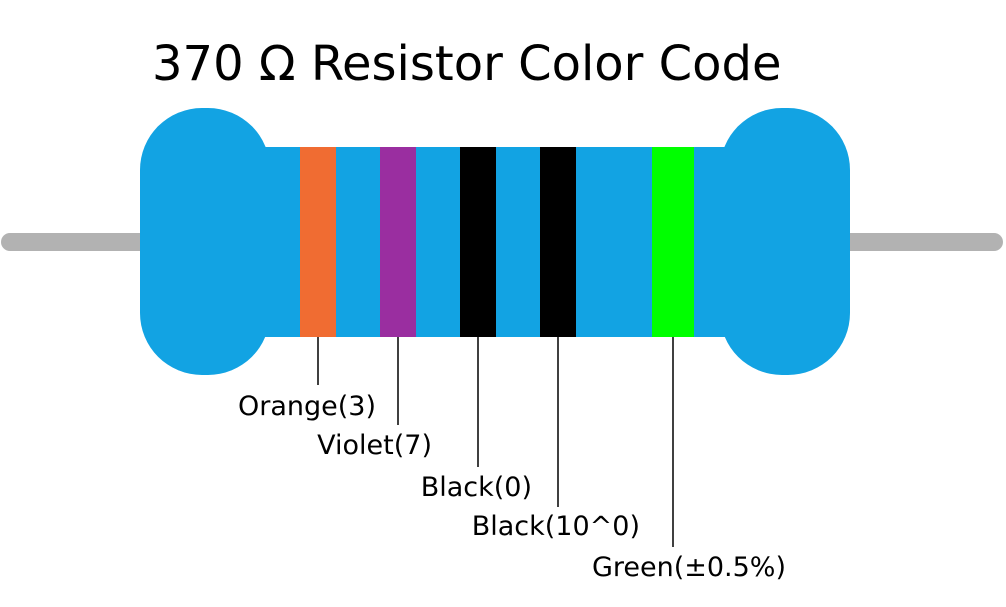 The image size is (1006, 607). I want to click on band-orange, so click(318, 242).